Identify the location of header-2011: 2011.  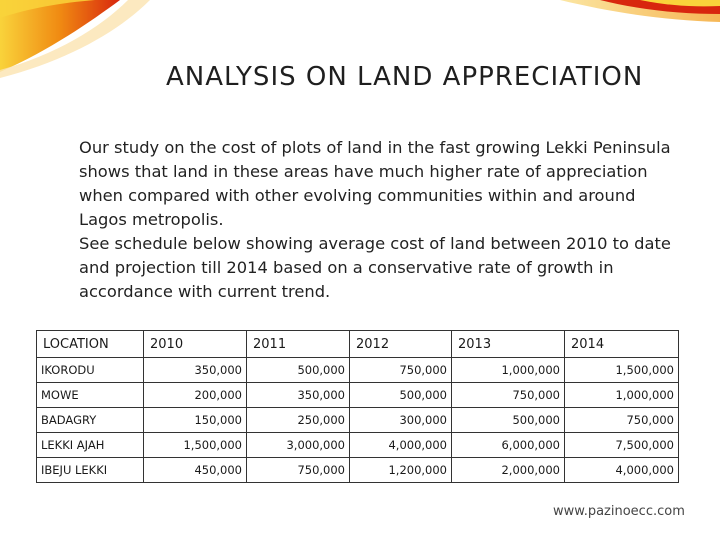
(298, 344).